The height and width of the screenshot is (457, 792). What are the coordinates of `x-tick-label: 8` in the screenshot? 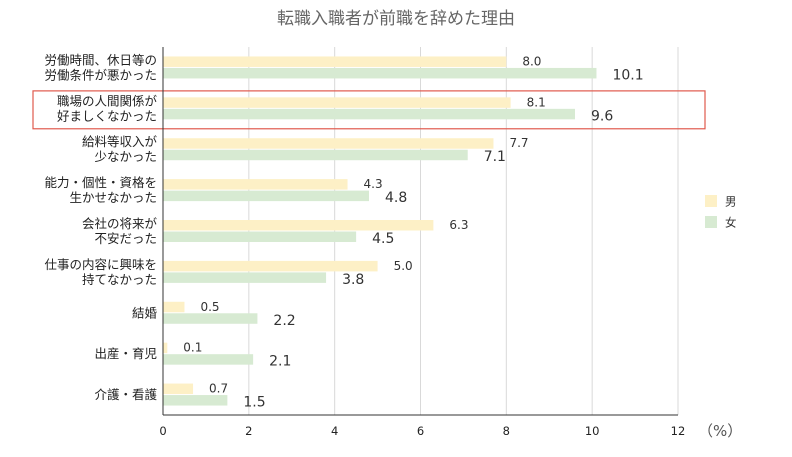 It's located at (506, 431).